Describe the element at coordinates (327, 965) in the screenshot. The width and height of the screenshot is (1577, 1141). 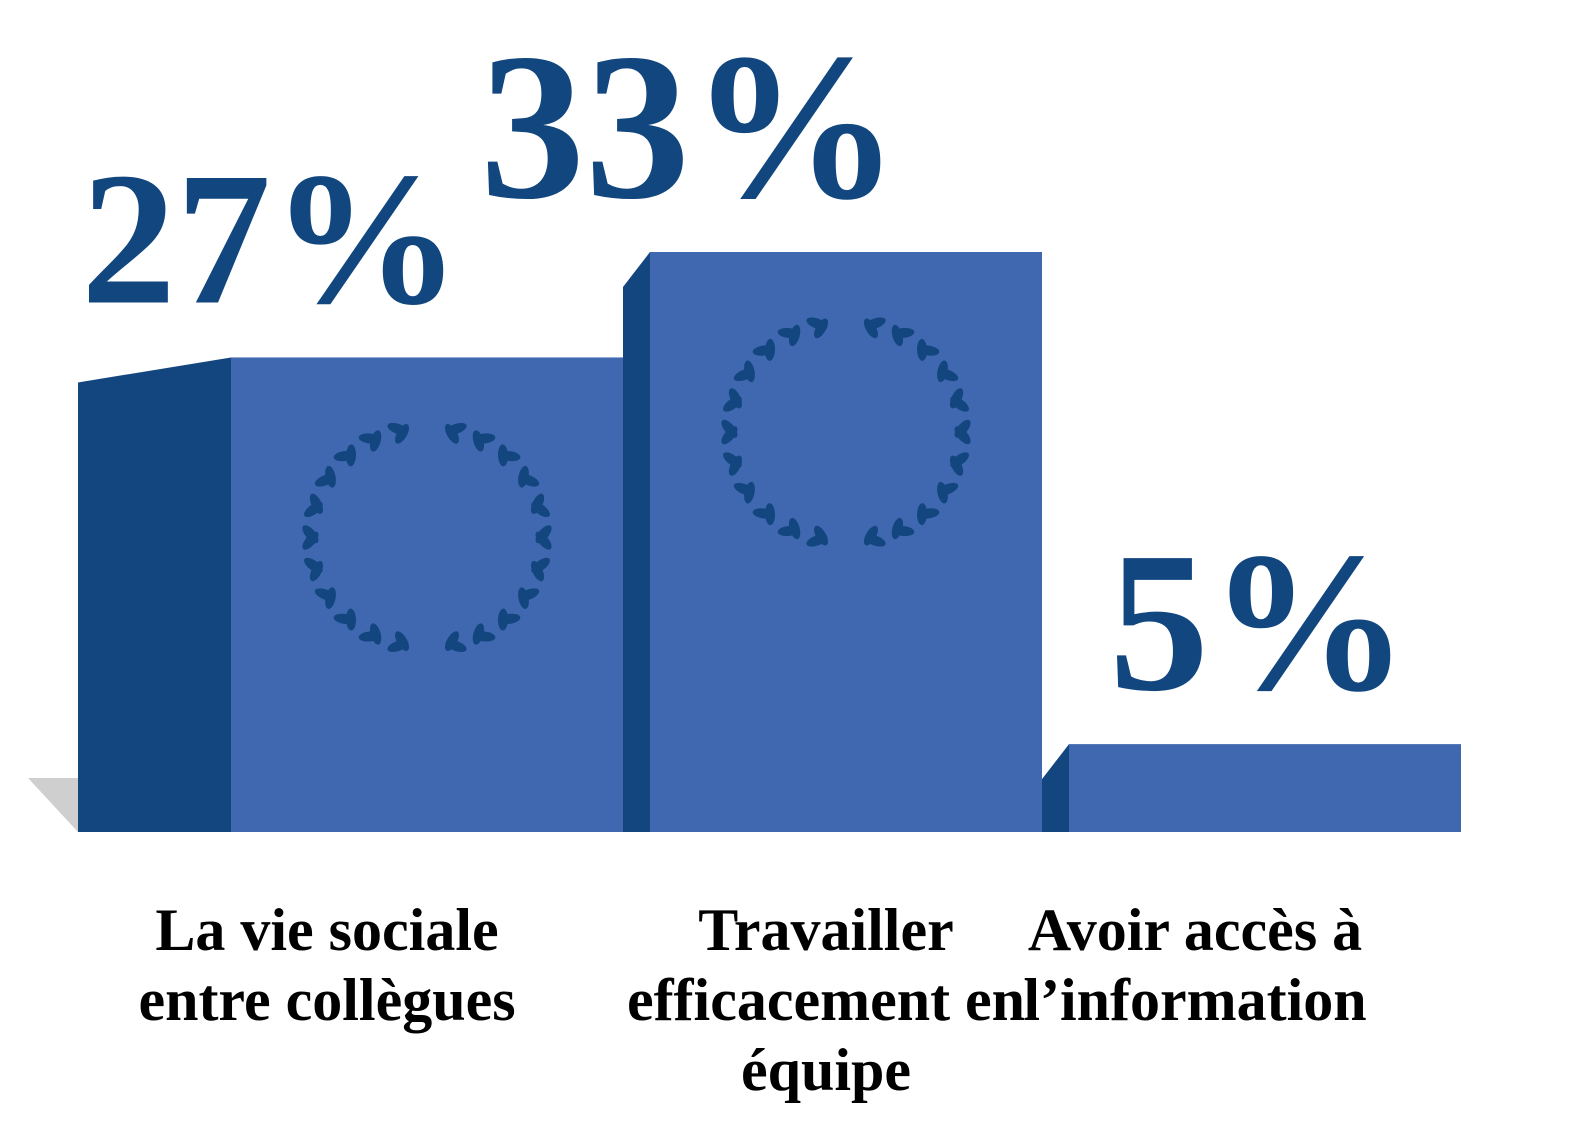
I see `category-label: La vie sociale entre collègues` at that location.